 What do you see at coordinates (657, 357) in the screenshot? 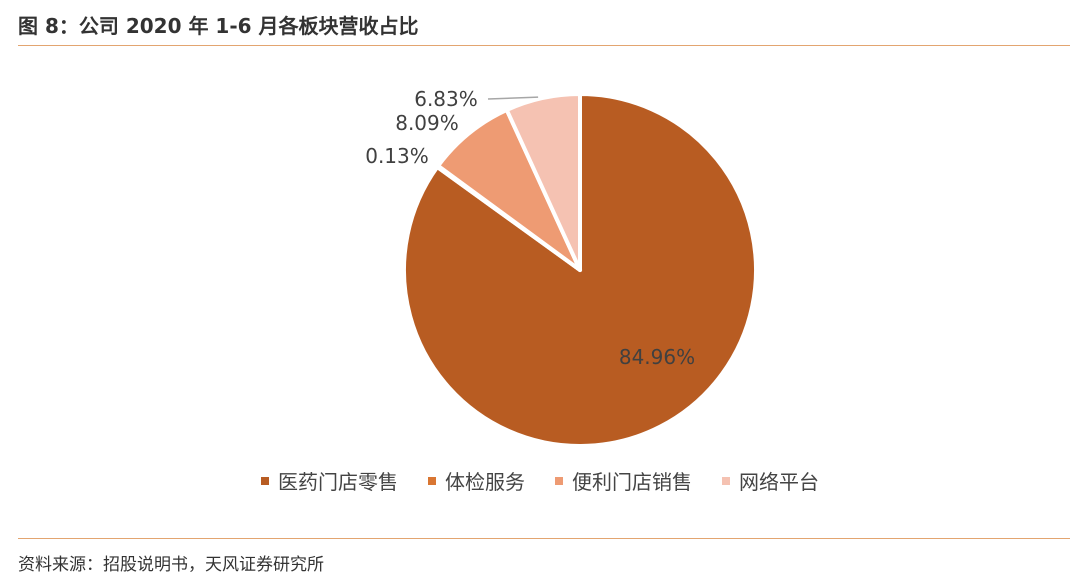
I see `data-label-1: 84.96%` at bounding box center [657, 357].